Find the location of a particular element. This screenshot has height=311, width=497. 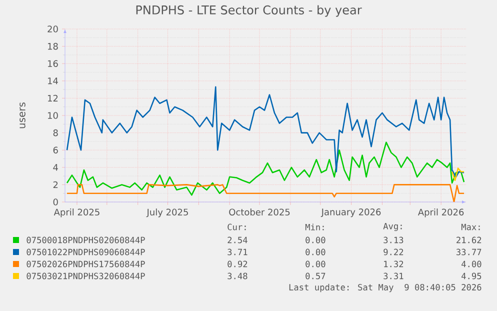

y-tick-label: 8 is located at coordinates (55, 132).